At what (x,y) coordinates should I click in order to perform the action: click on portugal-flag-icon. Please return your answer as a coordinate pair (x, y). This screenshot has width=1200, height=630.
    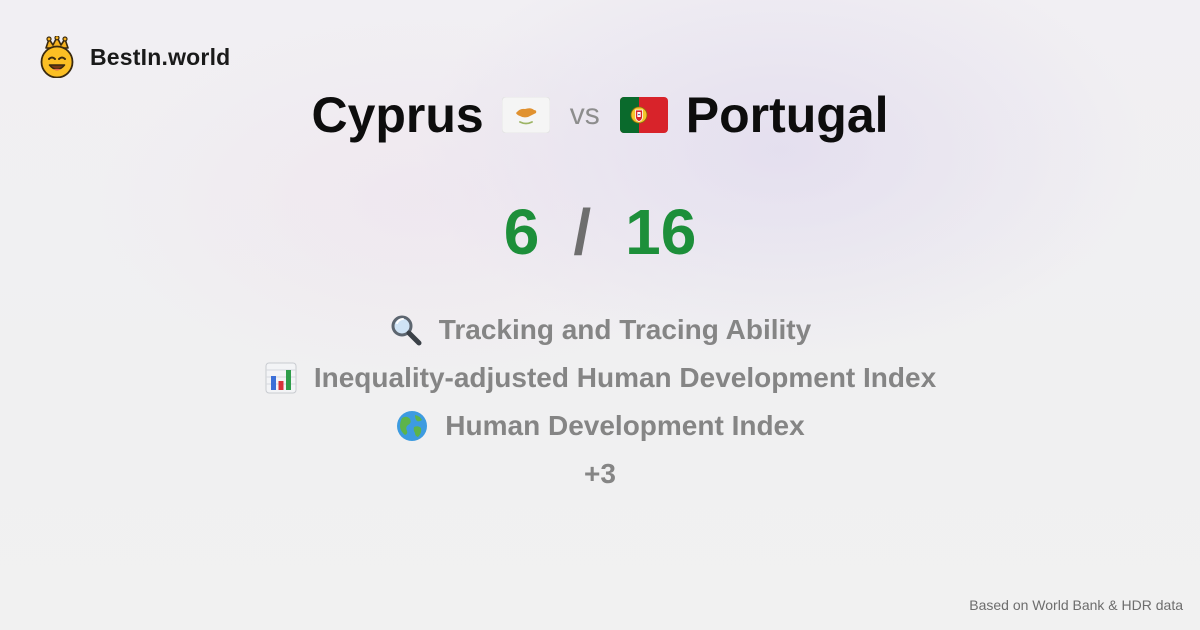
    Looking at the image, I should click on (643, 115).